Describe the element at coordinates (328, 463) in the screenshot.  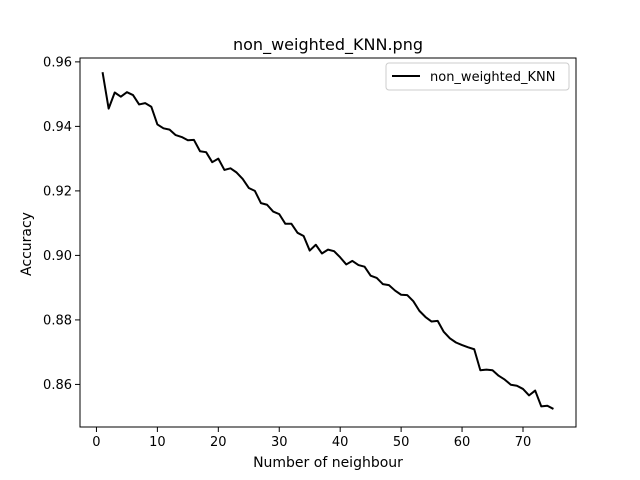
I see `x-axis-label: Number of neighbour` at that location.